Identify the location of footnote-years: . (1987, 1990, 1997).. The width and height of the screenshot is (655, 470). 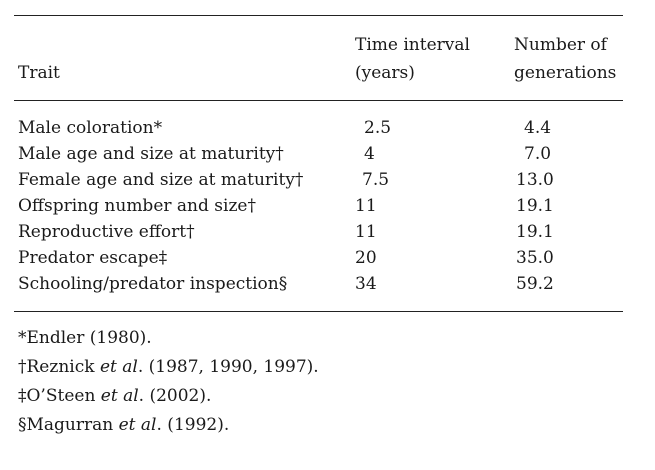
(228, 367).